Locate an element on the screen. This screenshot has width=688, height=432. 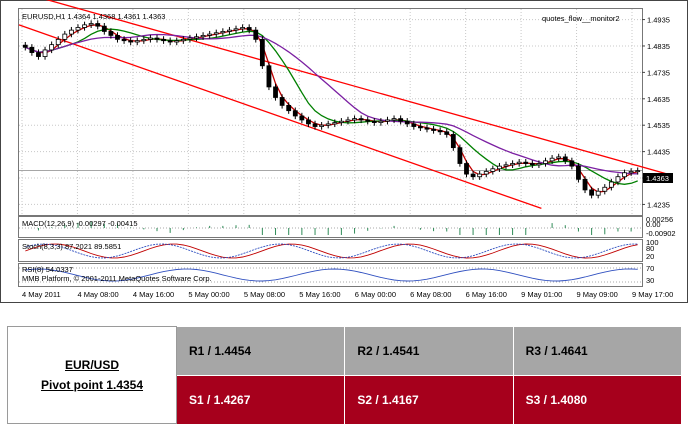
r3-cell: R3 / 1.4641 is located at coordinates (598, 350).